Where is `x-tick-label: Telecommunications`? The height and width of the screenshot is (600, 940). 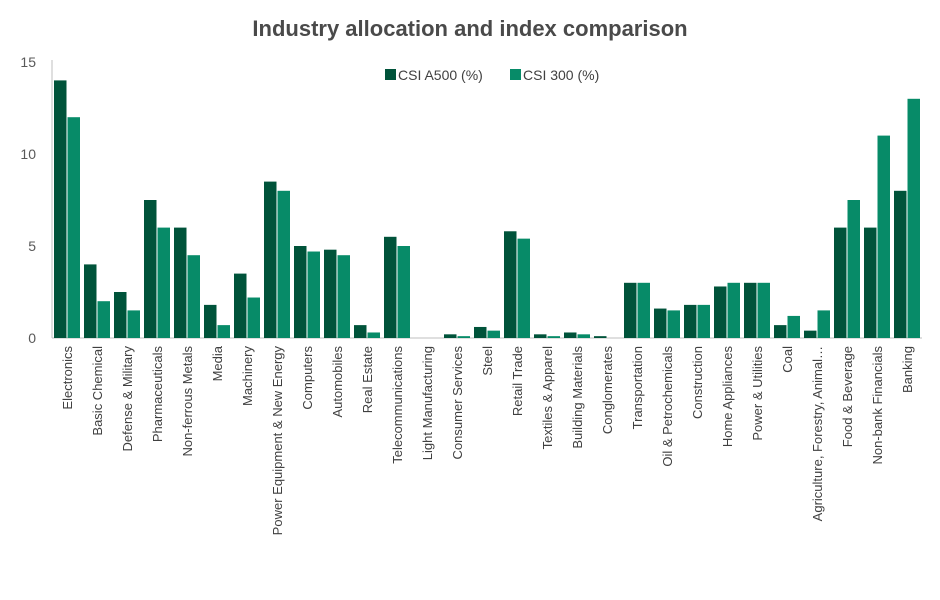
x-tick-label: Telecommunications is located at coordinates (397, 405).